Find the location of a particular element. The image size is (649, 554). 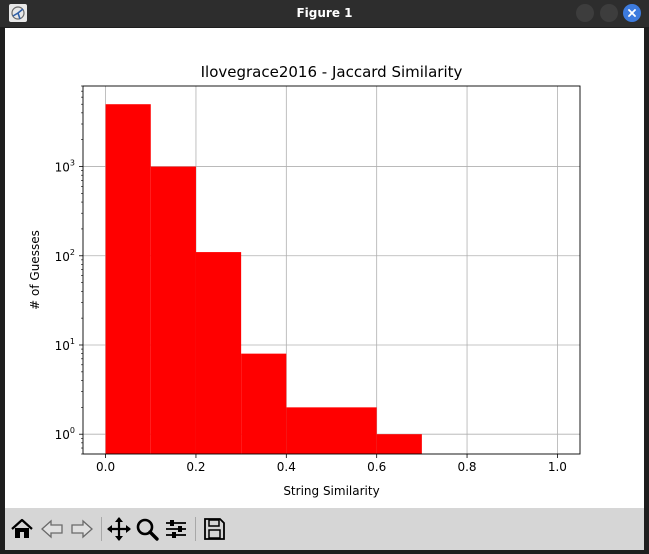

x-tick-label: 0.6 is located at coordinates (376, 467).